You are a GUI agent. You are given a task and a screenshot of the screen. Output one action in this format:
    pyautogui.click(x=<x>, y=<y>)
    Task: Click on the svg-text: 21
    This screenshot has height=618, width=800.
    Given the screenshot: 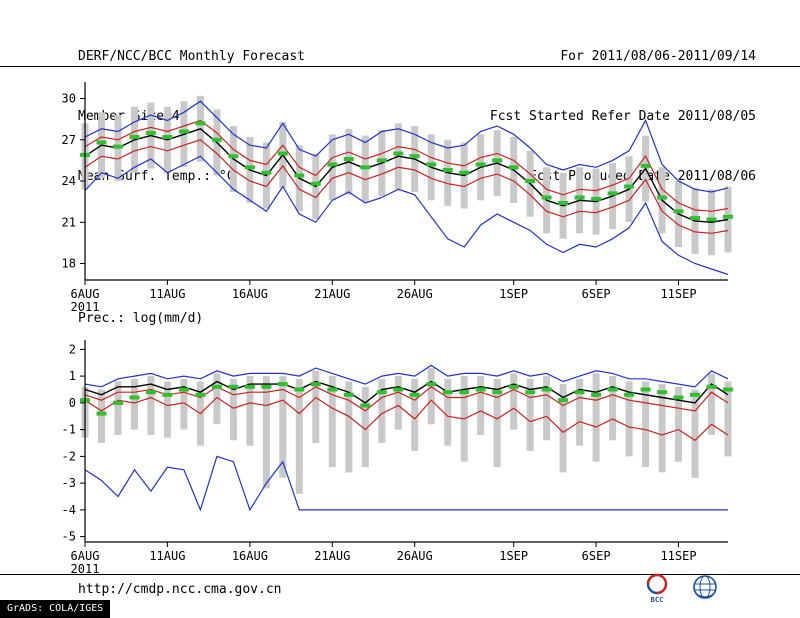 What is the action you would take?
    pyautogui.click(x=69, y=222)
    